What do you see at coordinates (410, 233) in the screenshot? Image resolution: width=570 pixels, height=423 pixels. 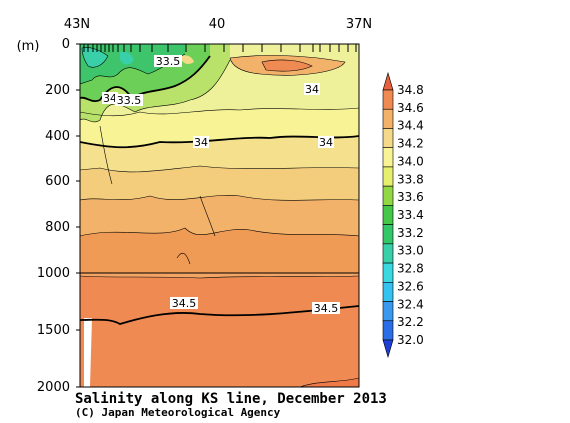 I see `colorbar-label: 33.2` at bounding box center [410, 233].